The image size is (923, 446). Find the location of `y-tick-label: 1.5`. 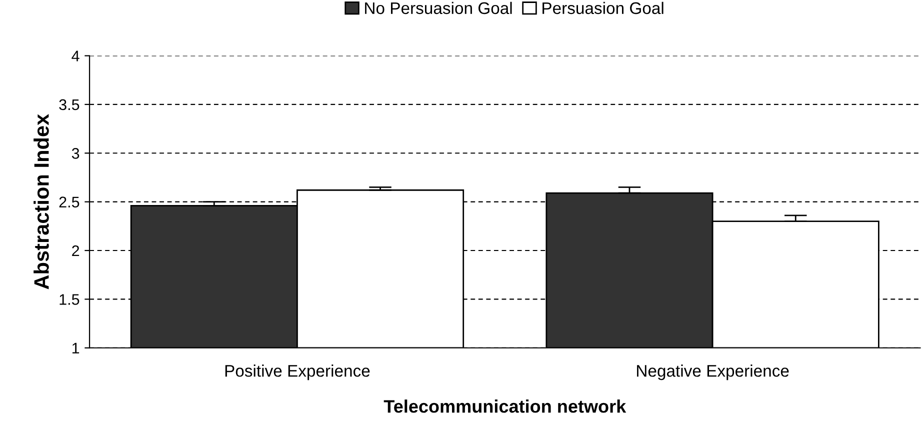

y-tick-label: 1.5 is located at coordinates (70, 299).